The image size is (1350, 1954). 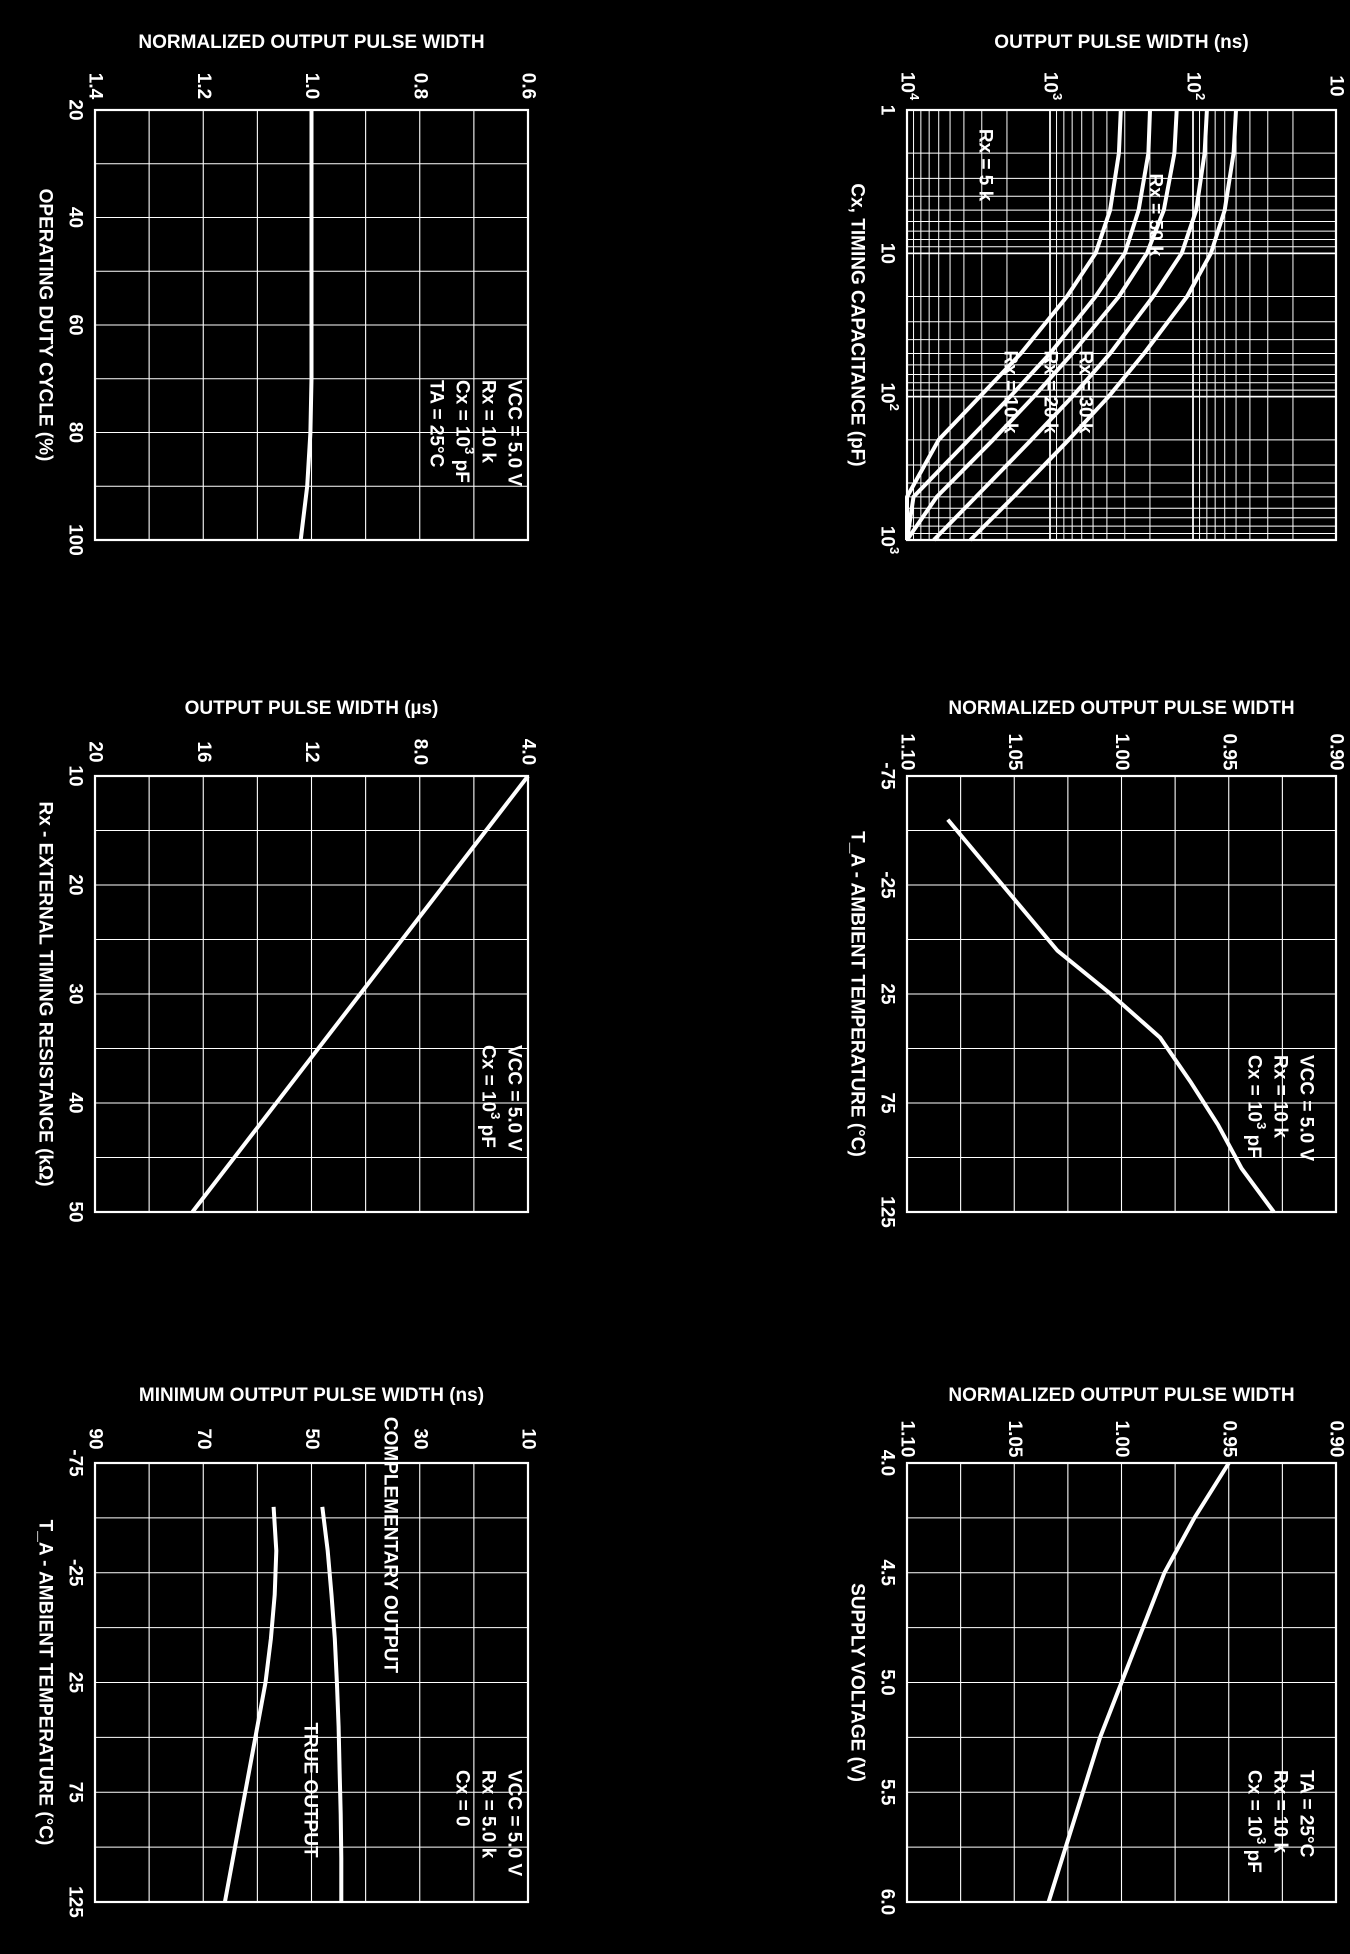 I want to click on x-tick-label: 6.0, so click(x=887, y=1902).